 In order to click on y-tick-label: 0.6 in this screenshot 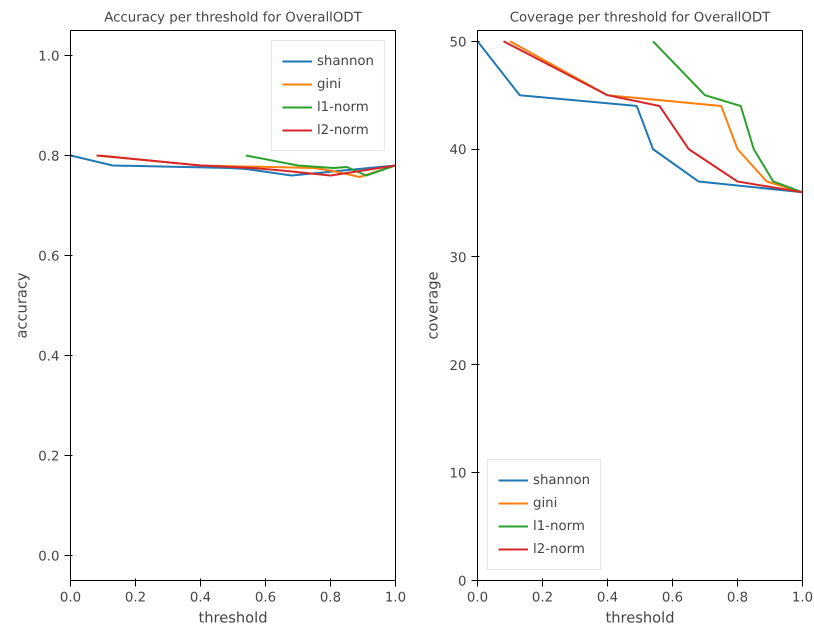, I will do `click(49, 257)`.